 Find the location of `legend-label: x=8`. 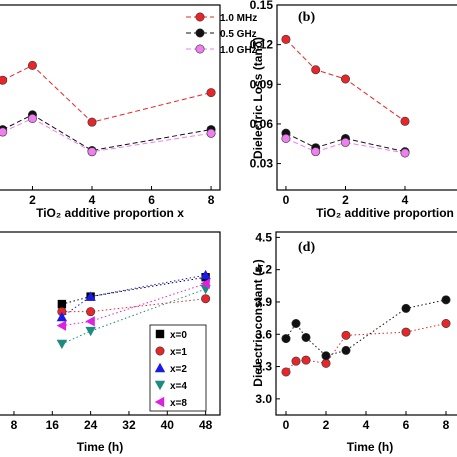

legend-label: x=8 is located at coordinates (178, 403).